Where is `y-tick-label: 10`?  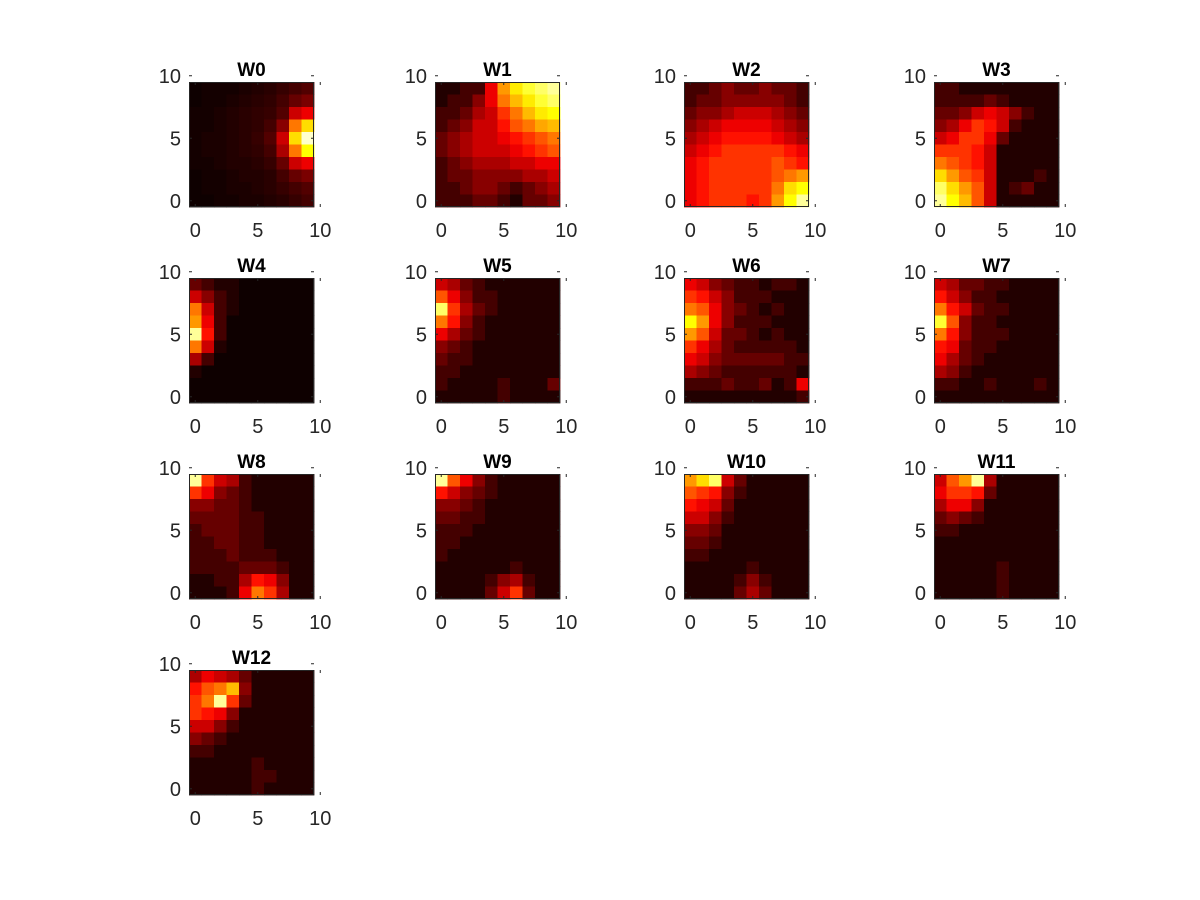
y-tick-label: 10 is located at coordinates (170, 77).